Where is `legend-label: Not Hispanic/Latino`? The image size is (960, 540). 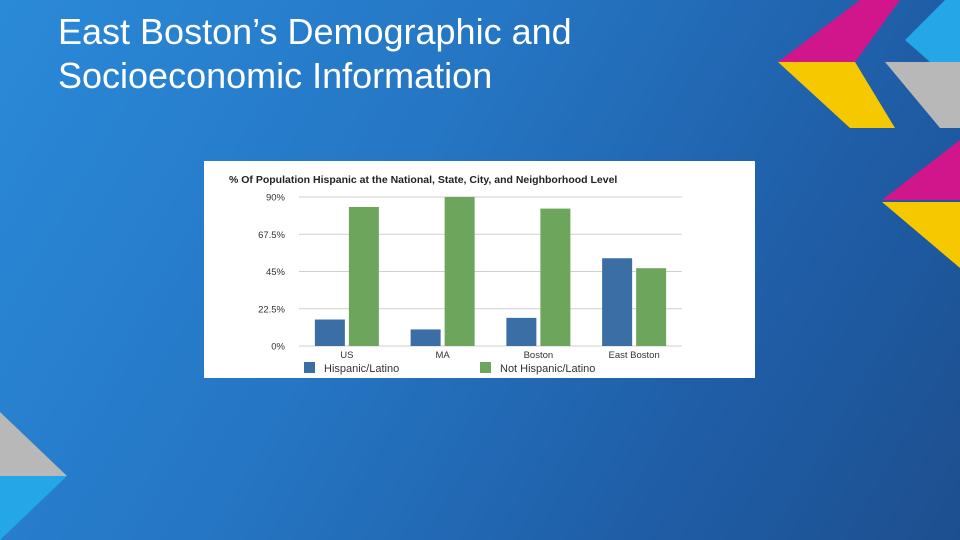
legend-label: Not Hispanic/Latino is located at coordinates (547, 369).